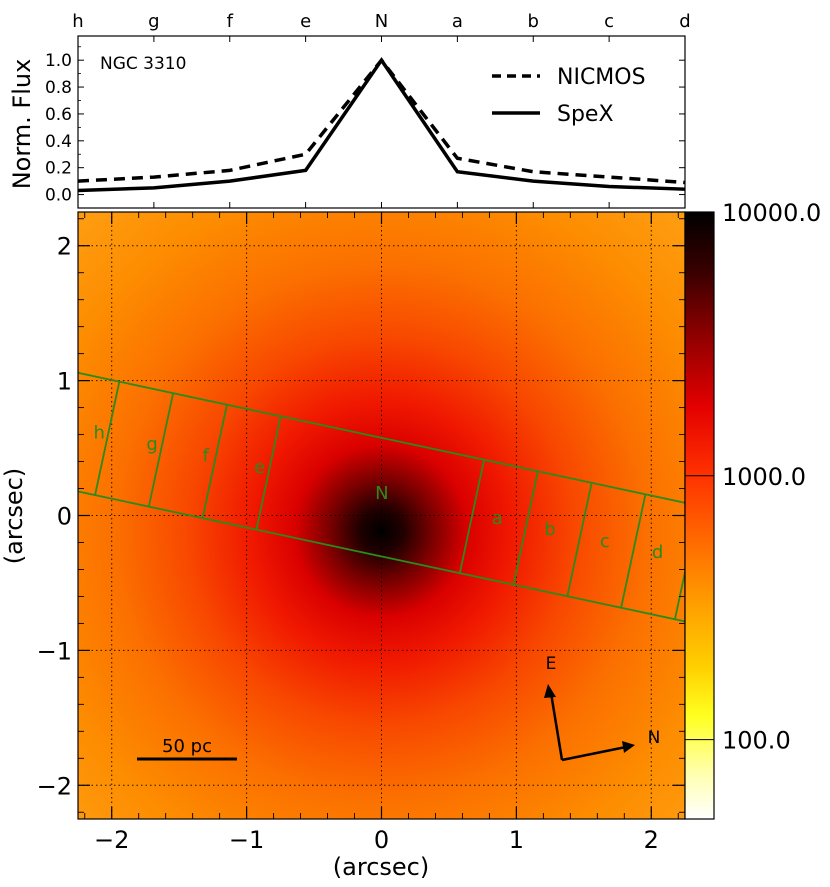 The height and width of the screenshot is (887, 830). I want to click on series-spex-line, so click(381, 125).